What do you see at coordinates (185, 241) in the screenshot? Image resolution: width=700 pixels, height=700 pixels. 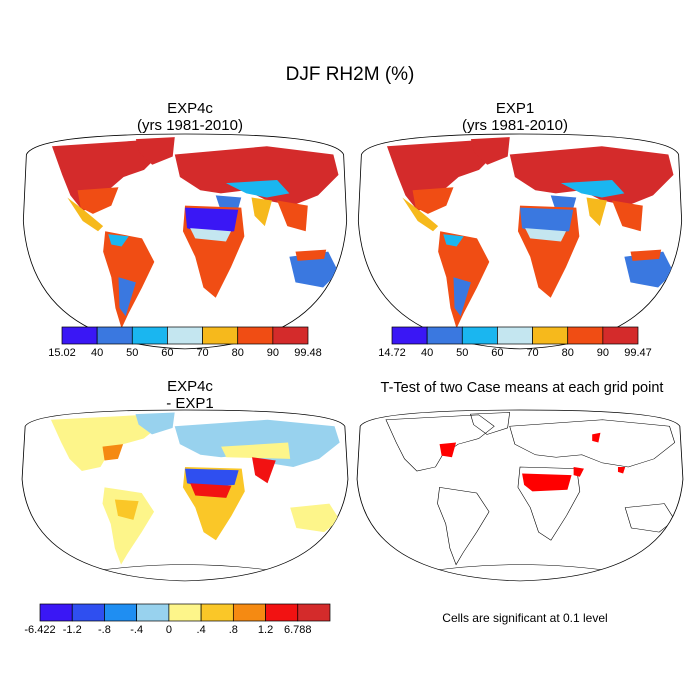 I see `map-exp4c` at bounding box center [185, 241].